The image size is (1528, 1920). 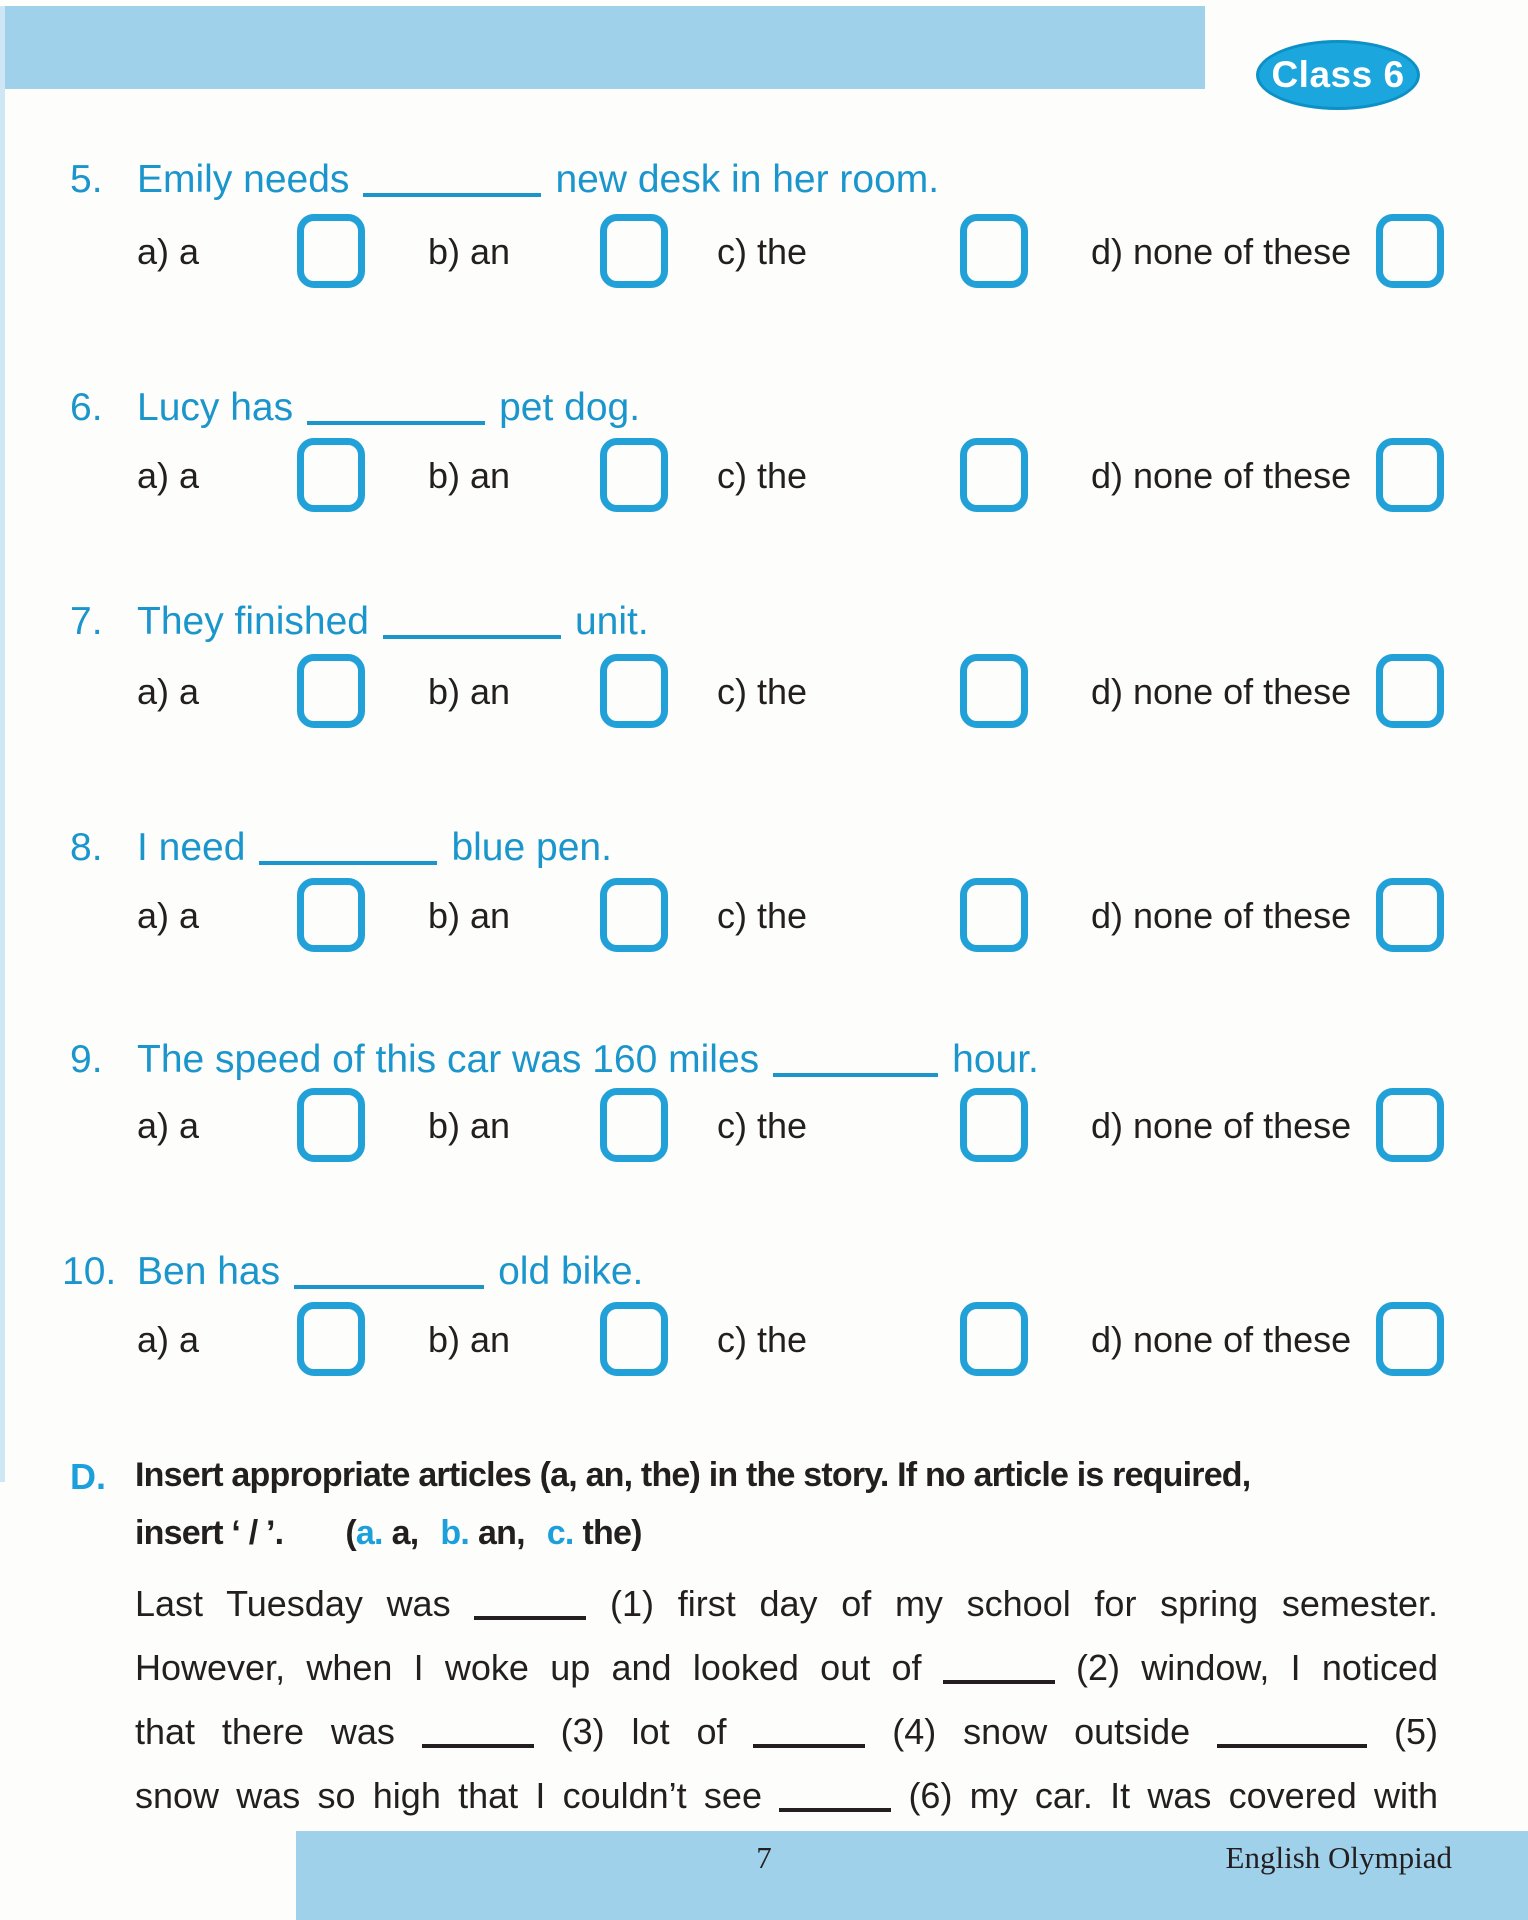 I want to click on question-5-number: 5., so click(x=86, y=179).